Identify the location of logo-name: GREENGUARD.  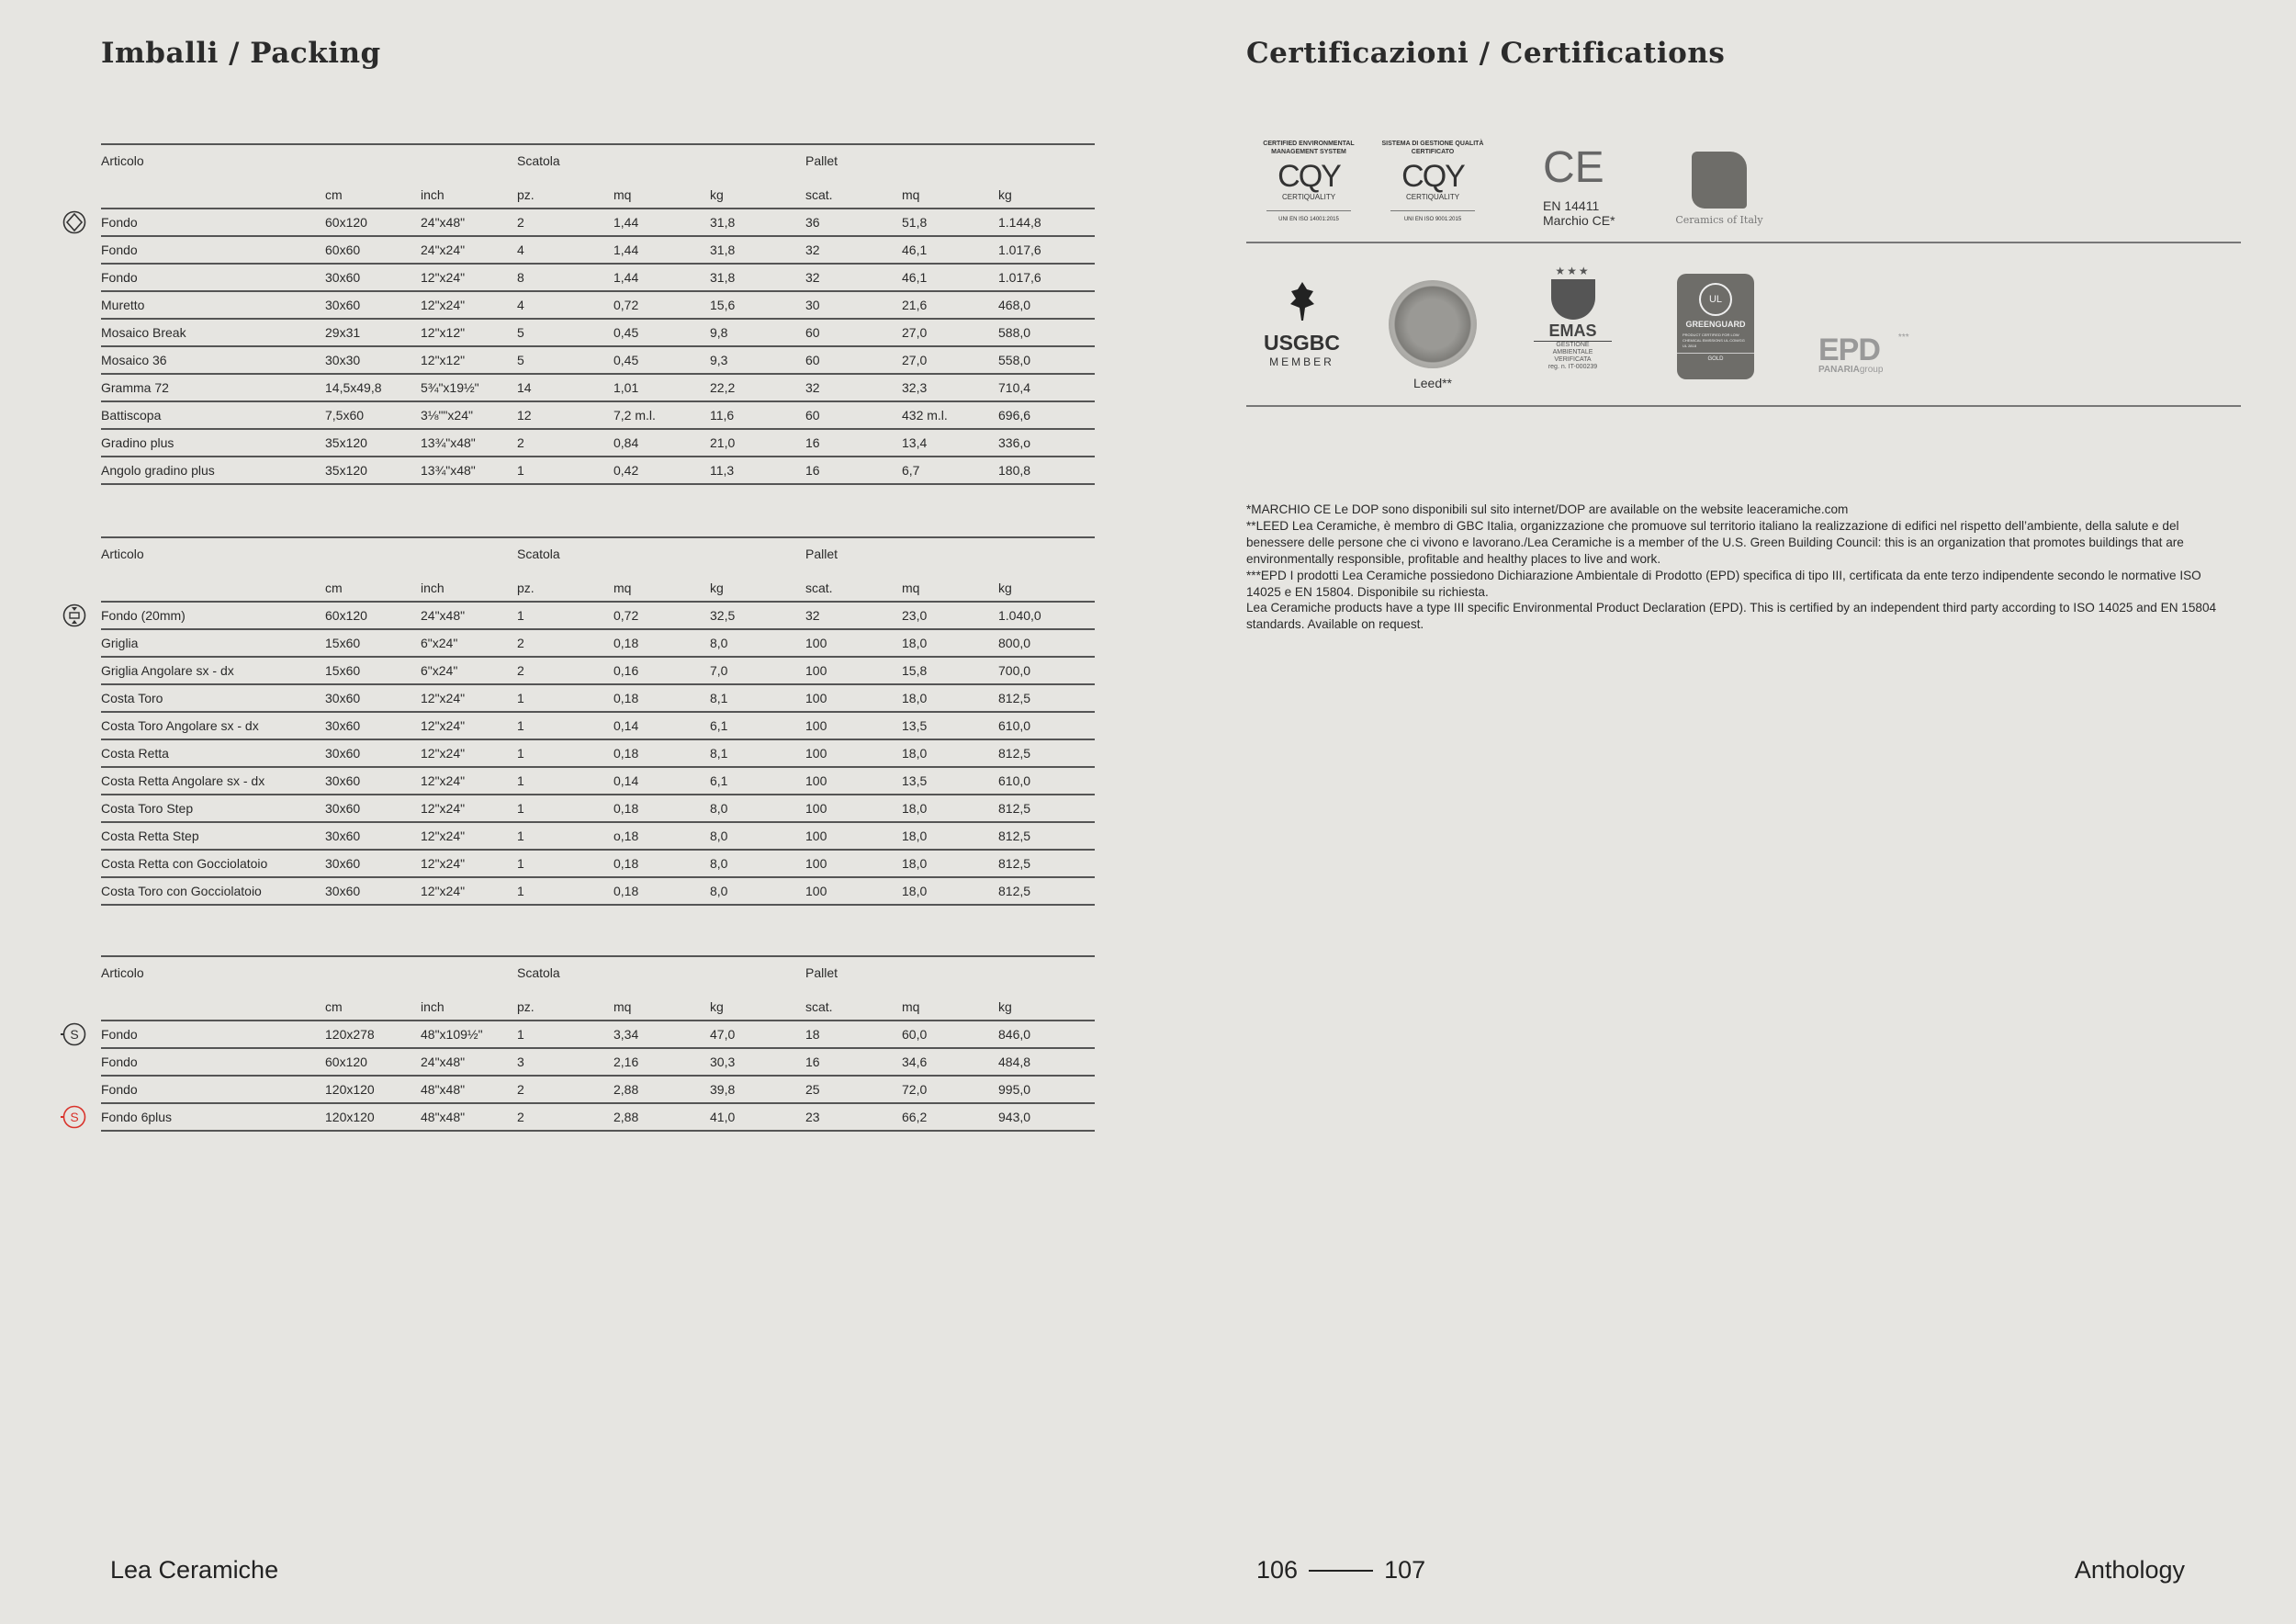
(1715, 324).